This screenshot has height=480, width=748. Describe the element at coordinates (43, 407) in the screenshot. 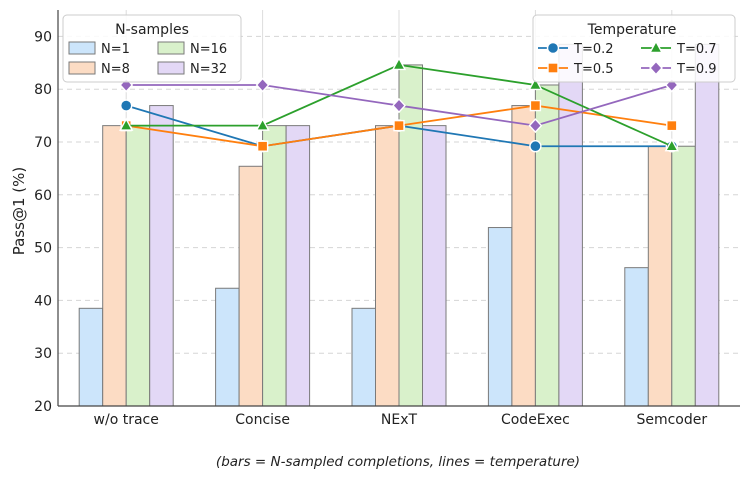

I see `y-tick-label: 20` at that location.